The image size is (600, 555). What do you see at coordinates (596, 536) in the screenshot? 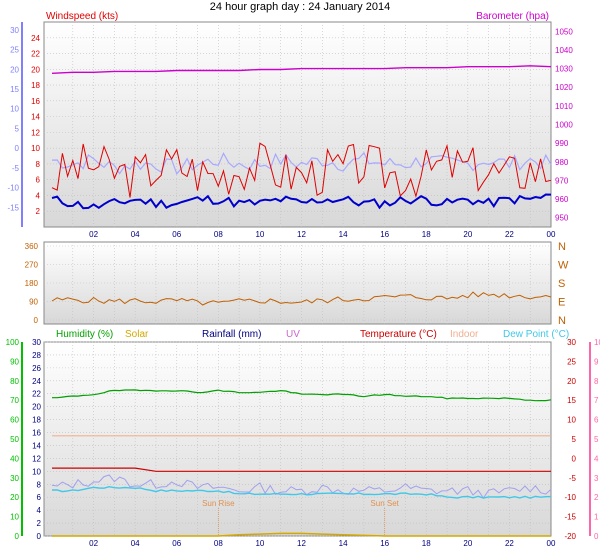
I see `uv-tick-label: 0` at bounding box center [596, 536].